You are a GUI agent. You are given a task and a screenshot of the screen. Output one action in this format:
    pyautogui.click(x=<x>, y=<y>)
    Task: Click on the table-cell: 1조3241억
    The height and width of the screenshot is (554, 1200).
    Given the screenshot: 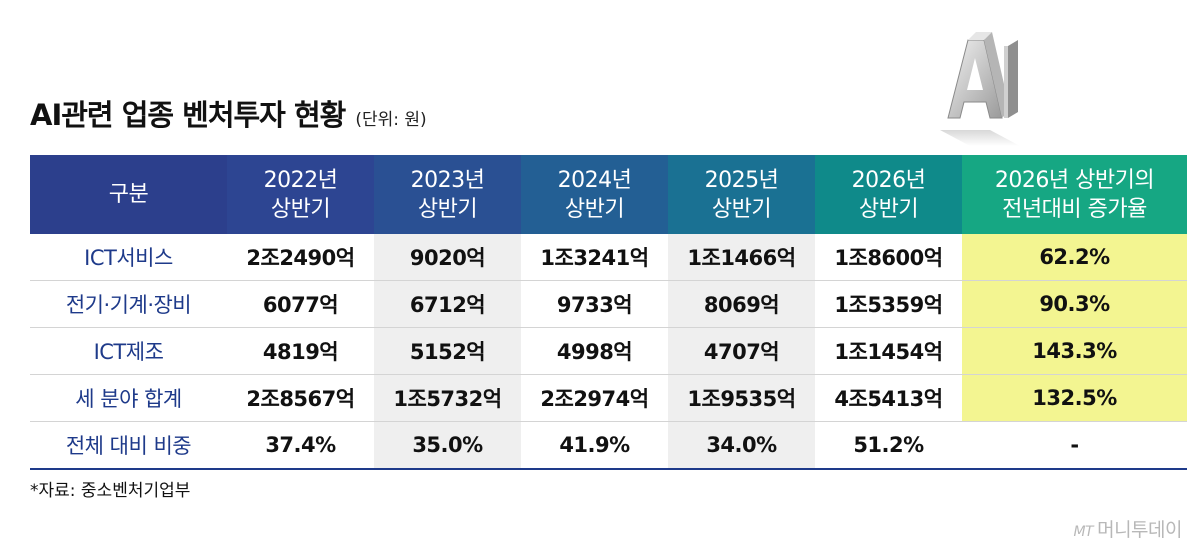 What is the action you would take?
    pyautogui.click(x=594, y=257)
    